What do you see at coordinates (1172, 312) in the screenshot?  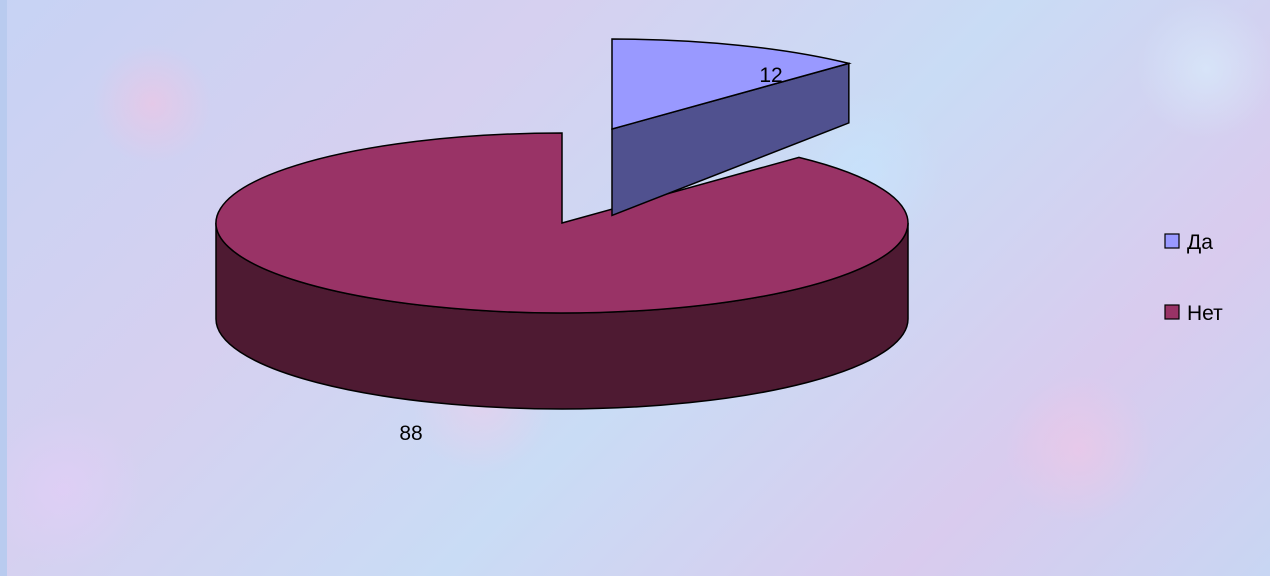 I see `legend-swatch-net` at bounding box center [1172, 312].